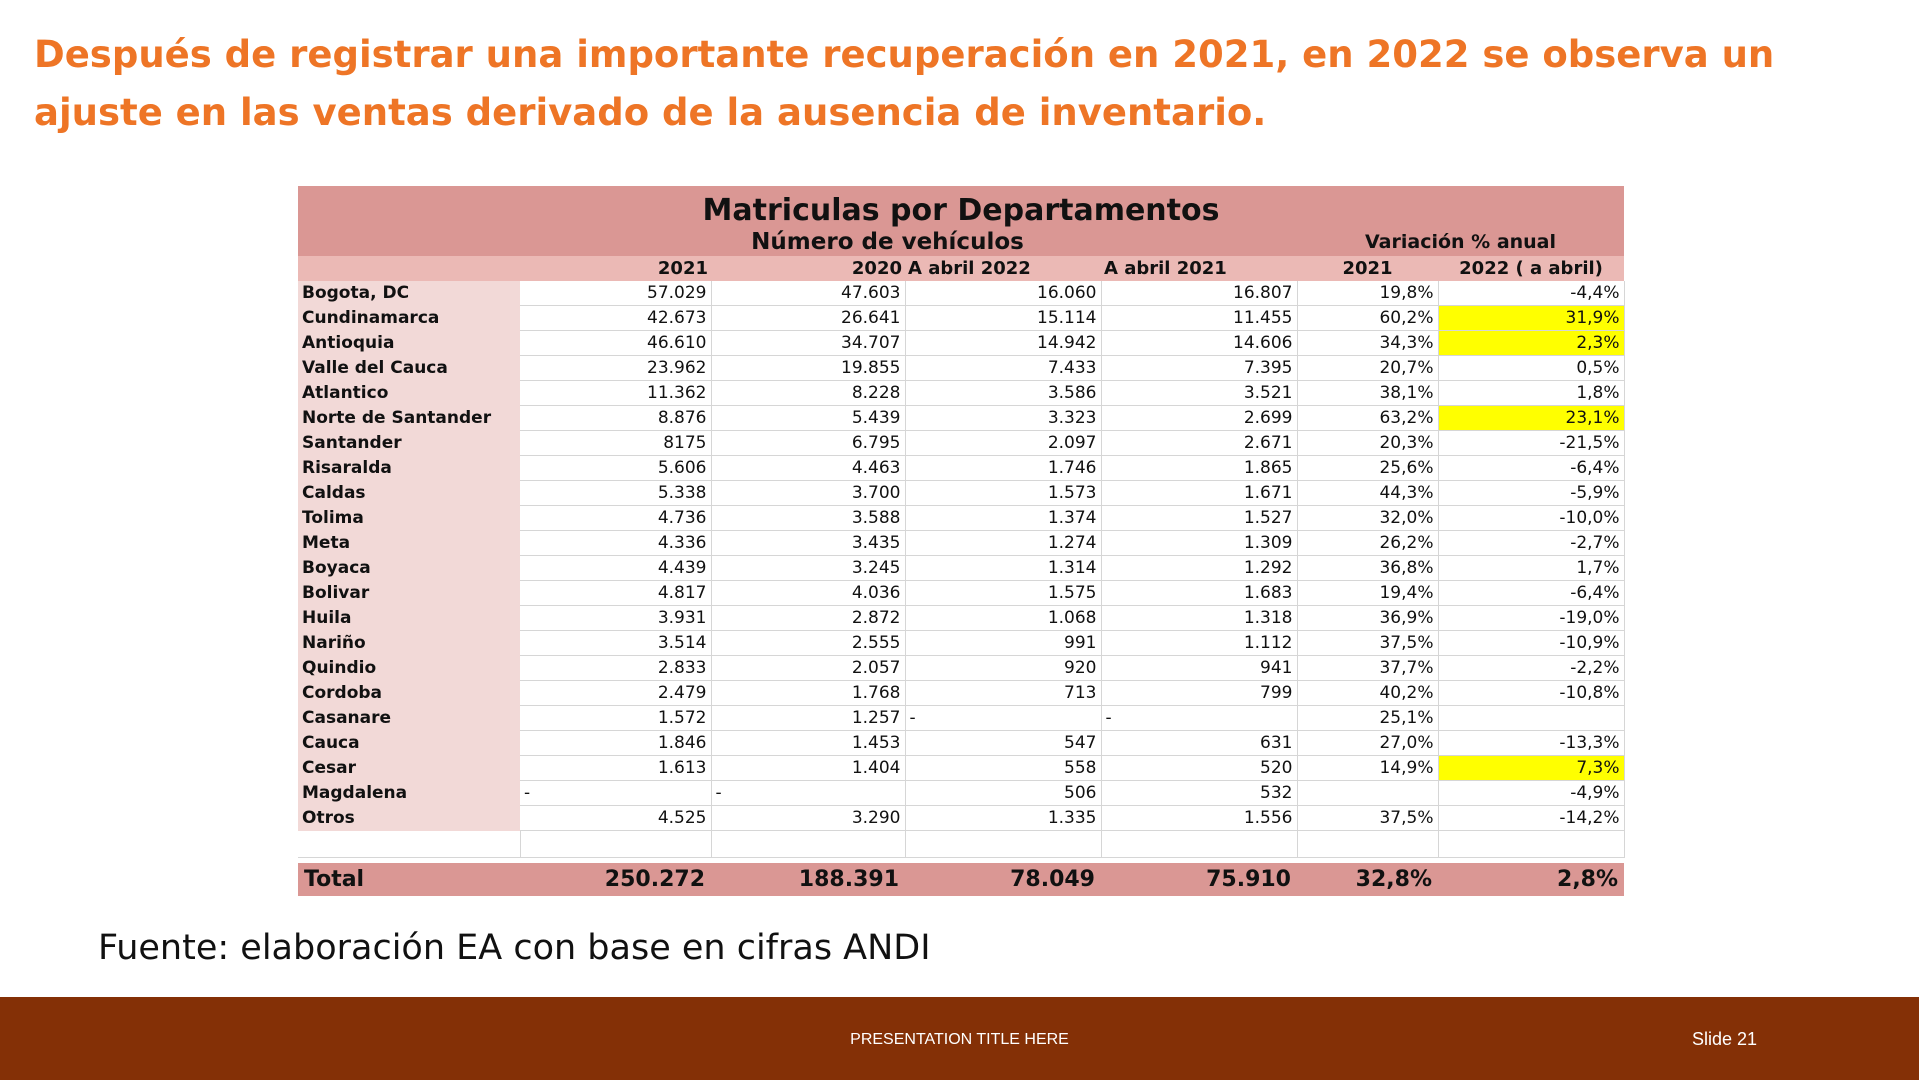 This screenshot has height=1080, width=1919. Describe the element at coordinates (1531, 668) in the screenshot. I see `cell-var-2022: -2,2%` at that location.